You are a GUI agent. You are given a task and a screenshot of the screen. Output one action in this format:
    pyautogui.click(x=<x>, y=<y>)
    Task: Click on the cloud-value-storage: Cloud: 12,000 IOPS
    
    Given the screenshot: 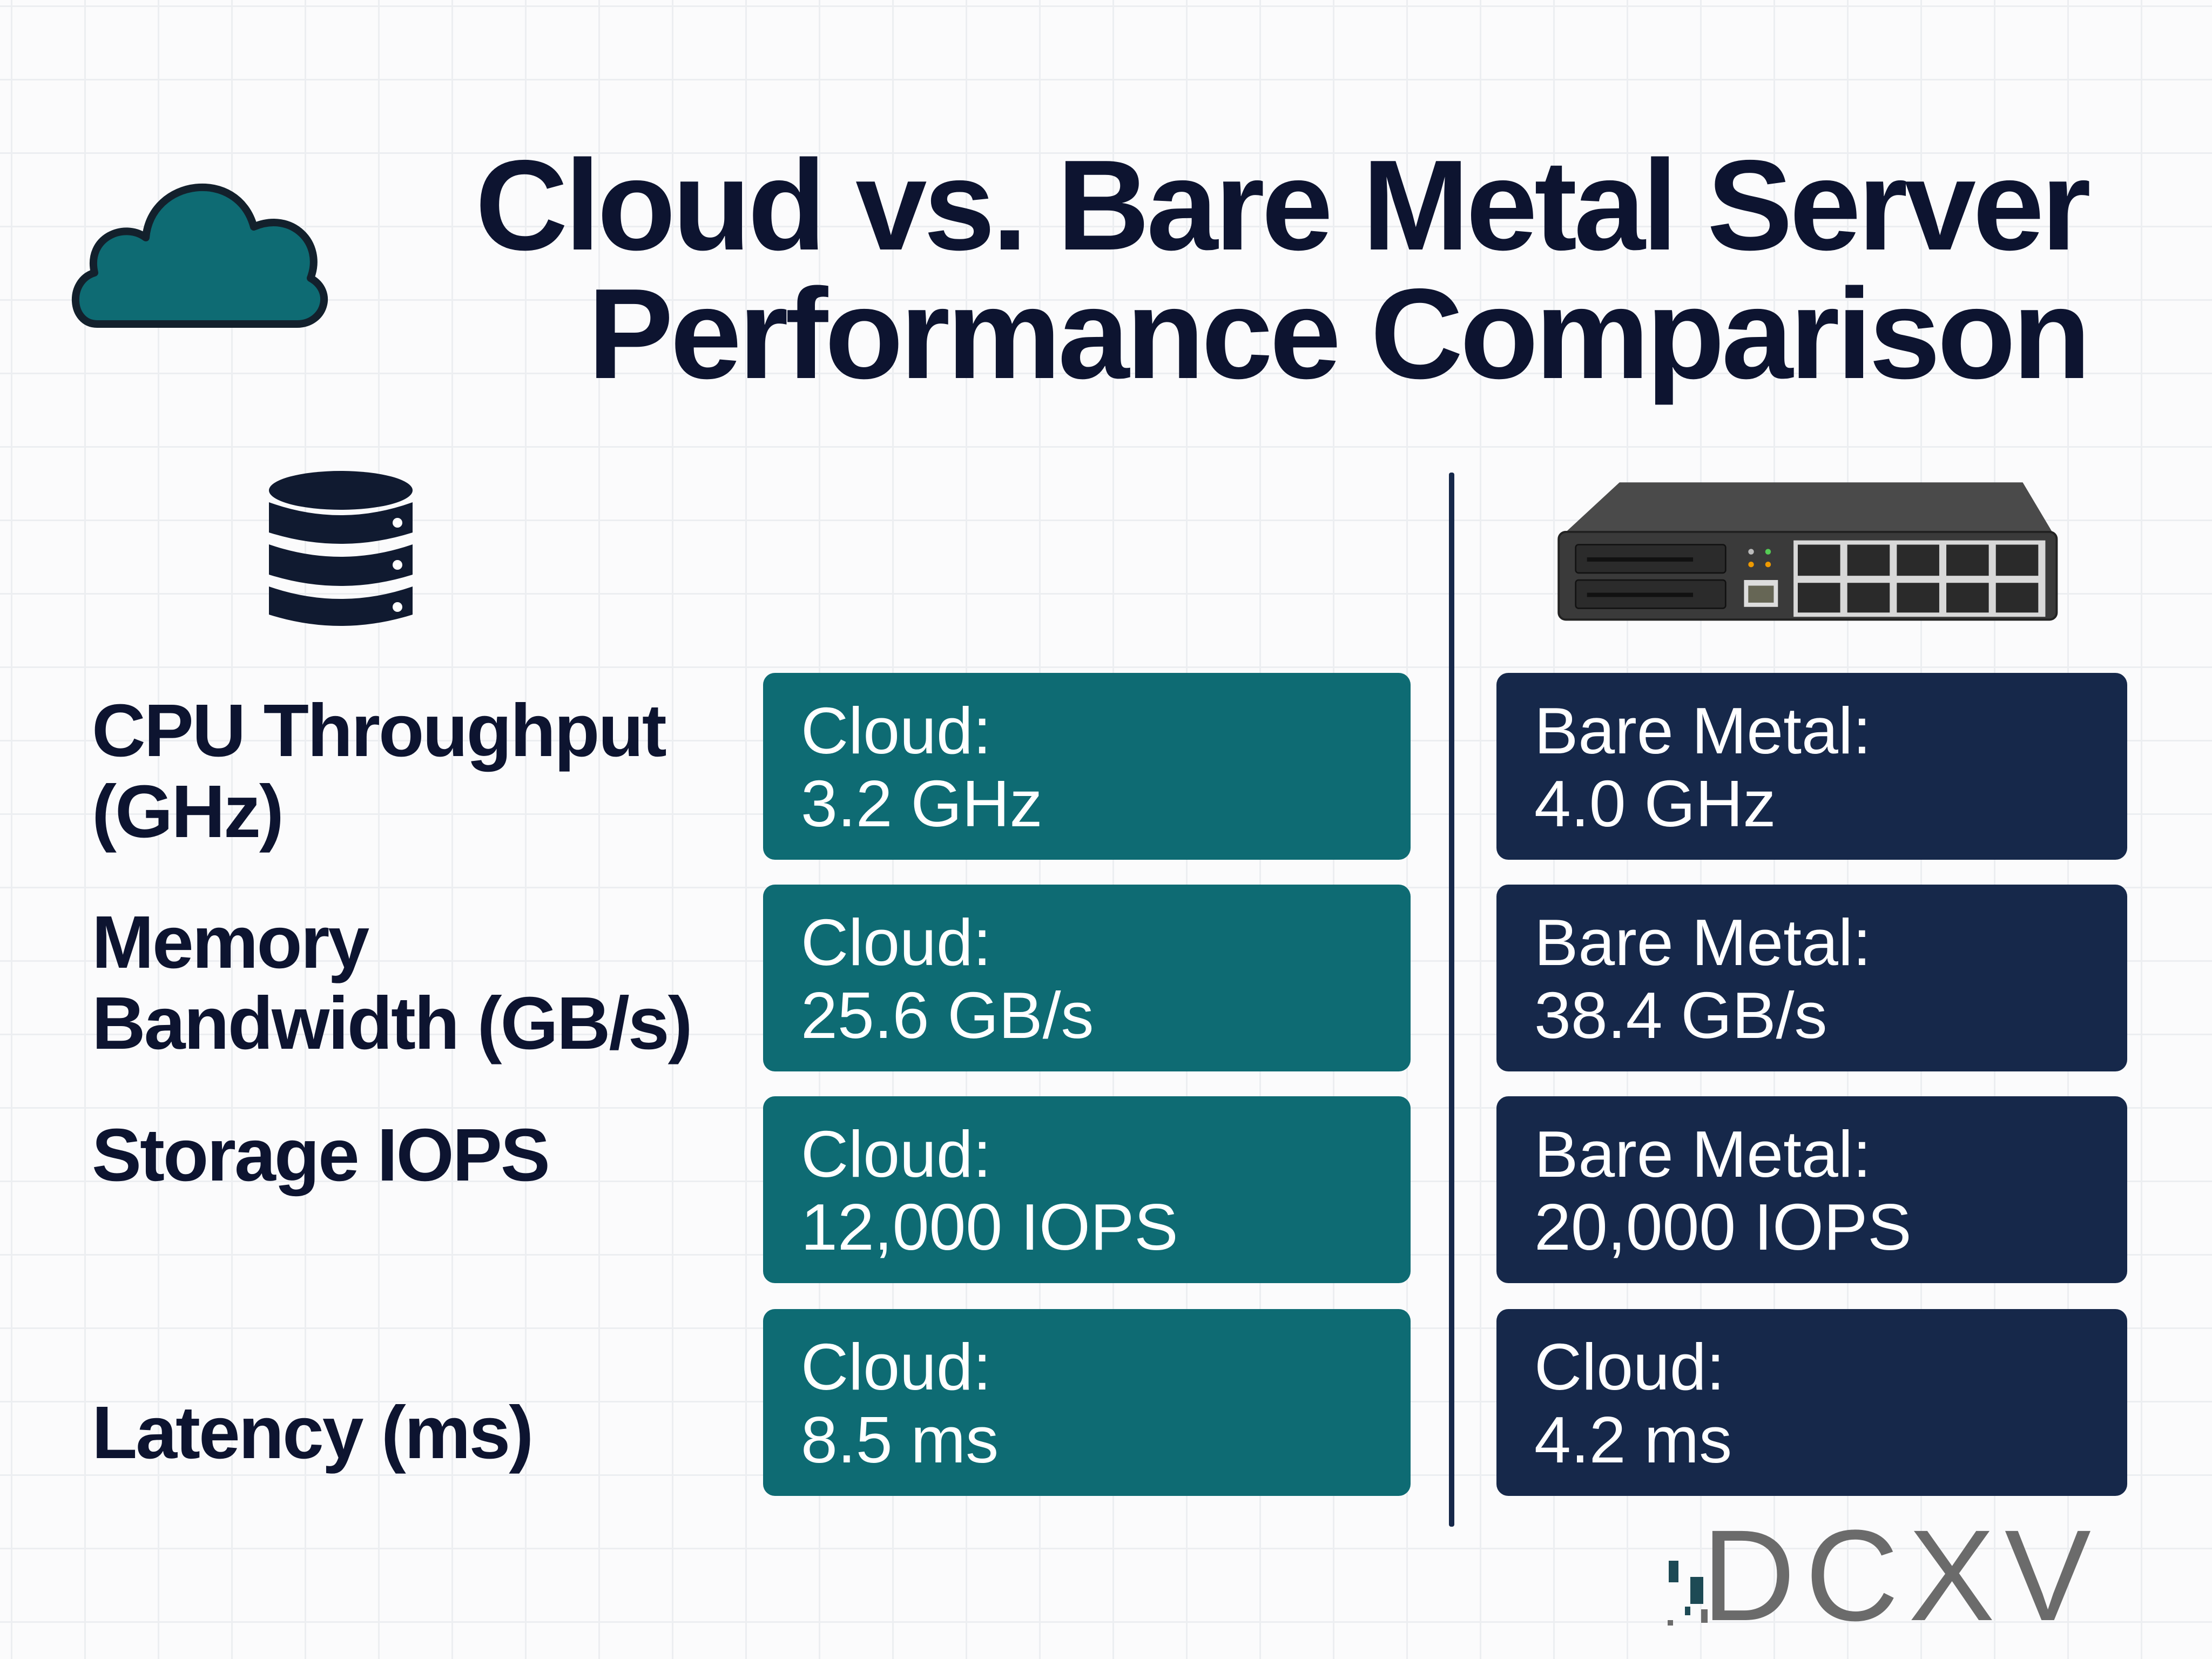 What is the action you would take?
    pyautogui.click(x=1087, y=1189)
    